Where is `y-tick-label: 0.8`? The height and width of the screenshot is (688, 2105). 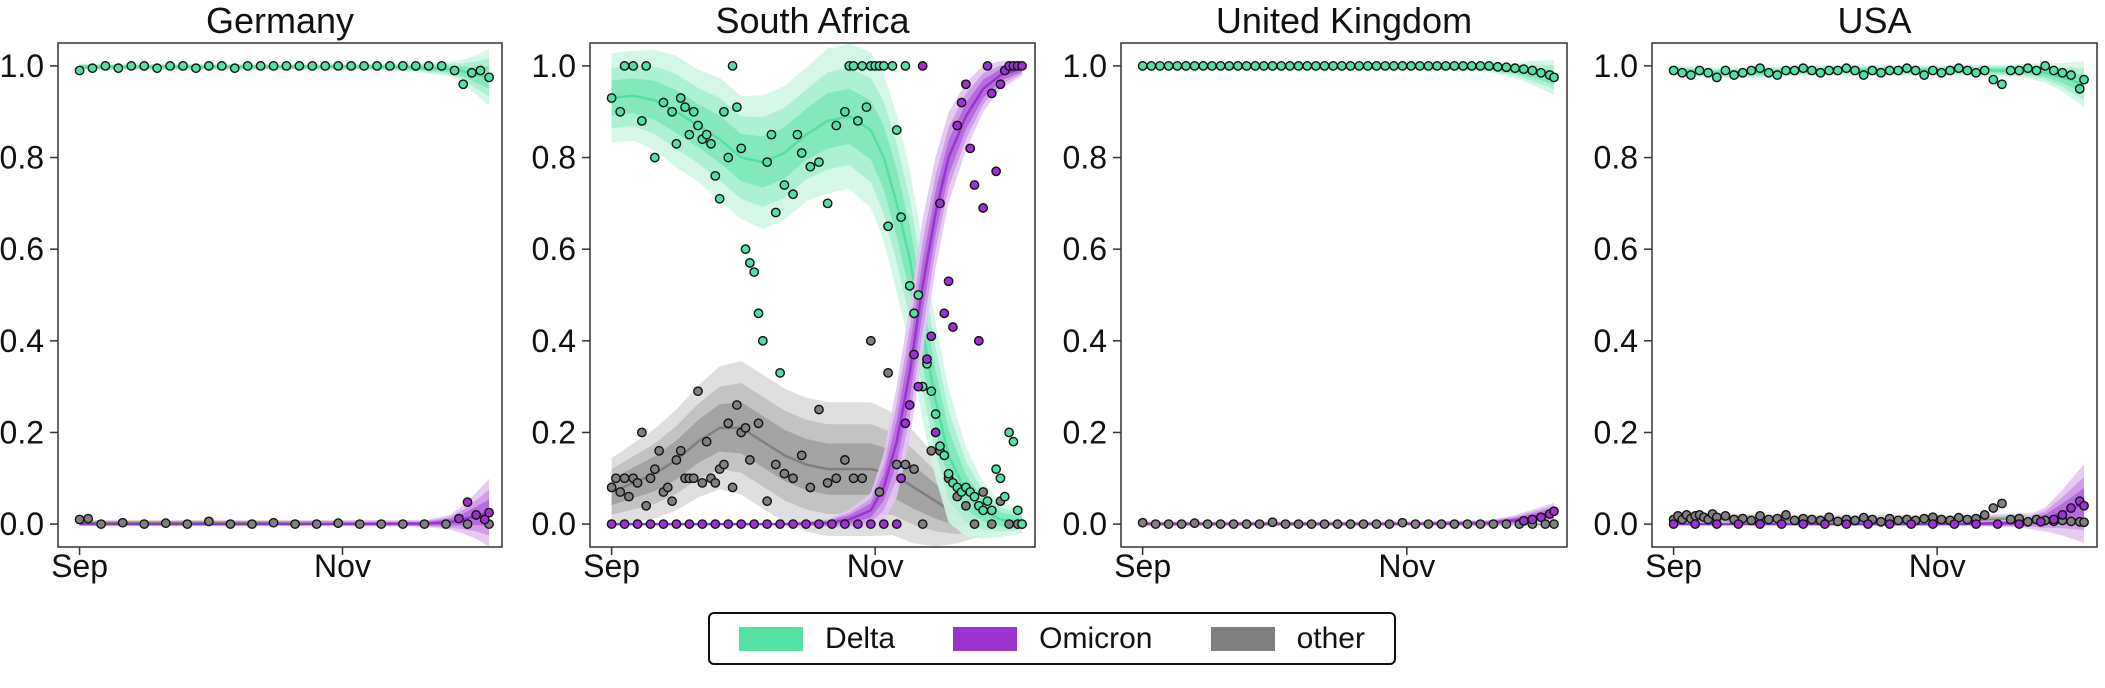 y-tick-label: 0.8 is located at coordinates (1616, 158).